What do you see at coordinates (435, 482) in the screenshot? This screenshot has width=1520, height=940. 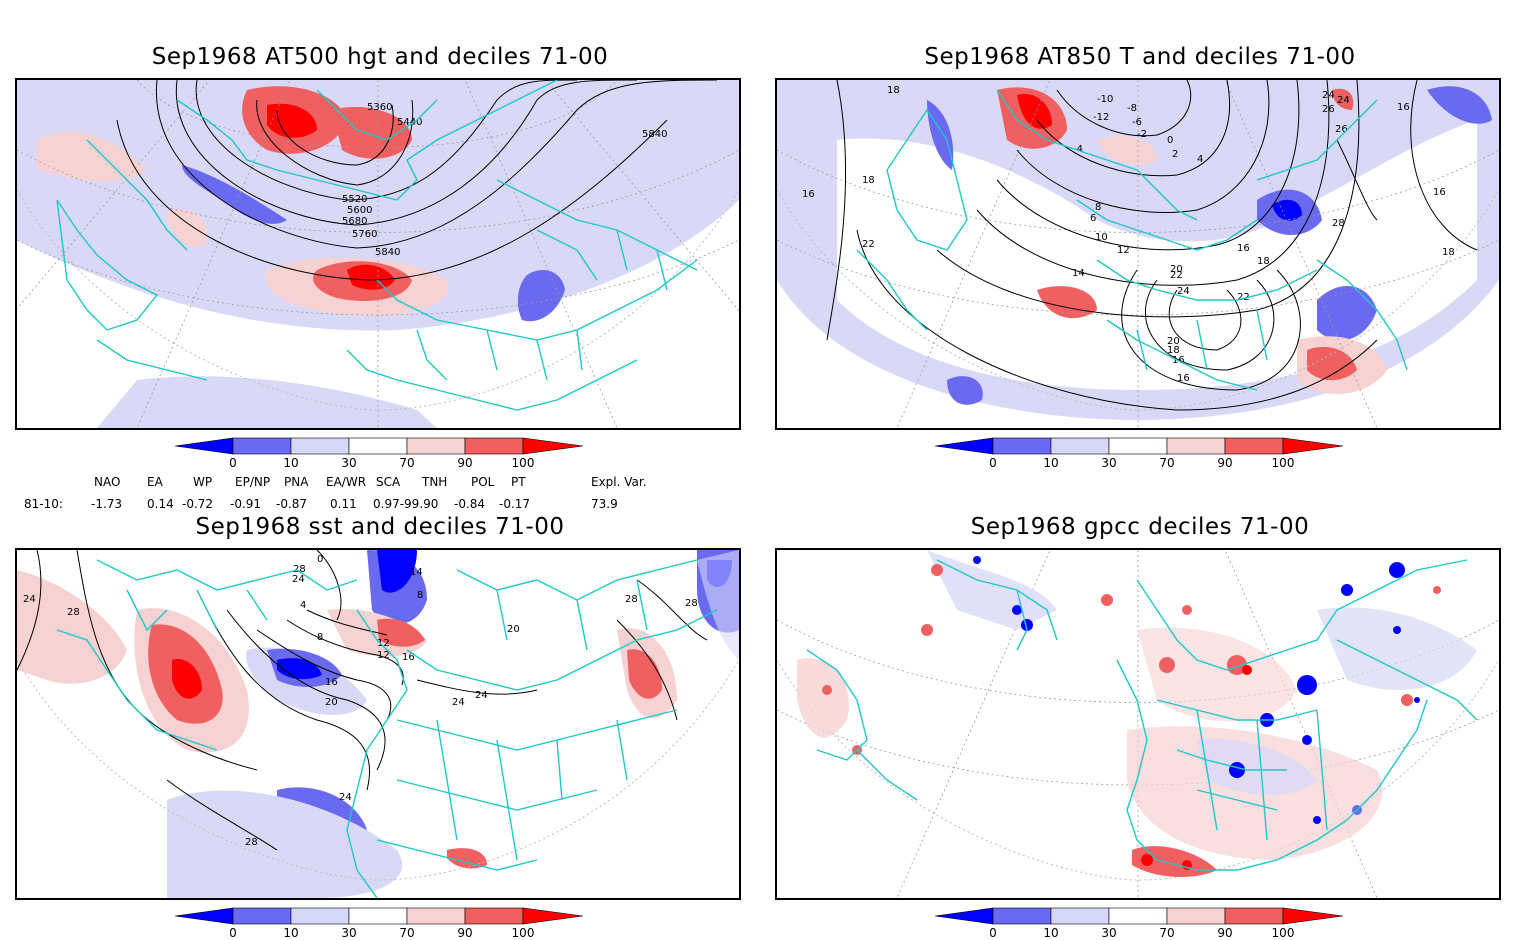 I see `teleconn-header: TNH` at bounding box center [435, 482].